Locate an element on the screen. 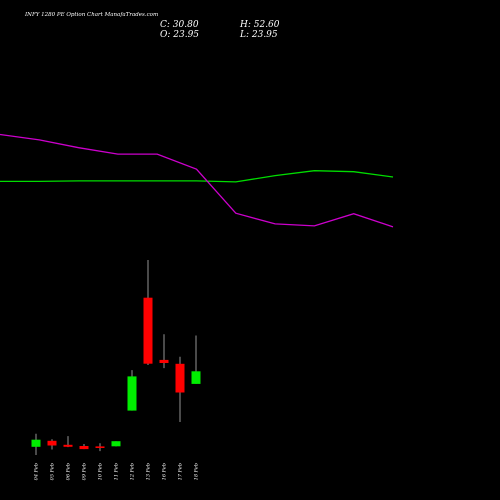 The width and height of the screenshot is (500, 500). x-tick-label: 06 Feb is located at coordinates (69, 471).